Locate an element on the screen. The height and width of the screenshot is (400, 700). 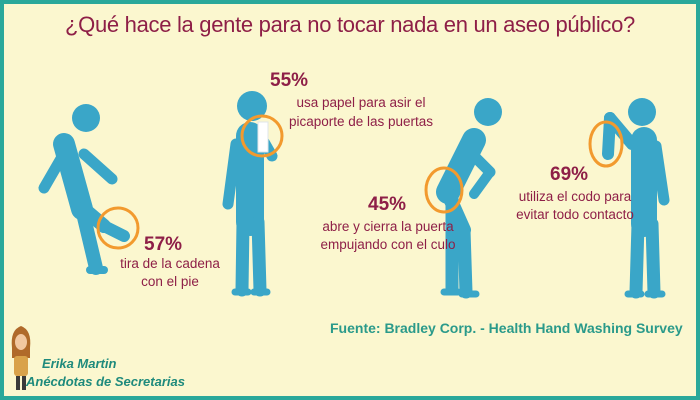
percent-foot-flush: 57% is located at coordinates (163, 244).